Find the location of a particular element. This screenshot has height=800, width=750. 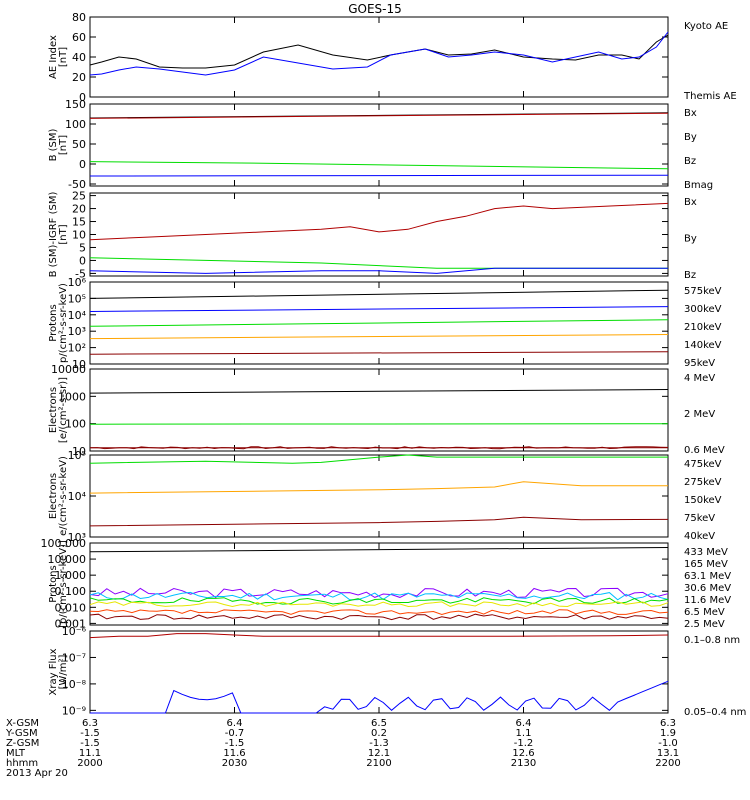

y-tick-label: -5 is located at coordinates (80, 273).